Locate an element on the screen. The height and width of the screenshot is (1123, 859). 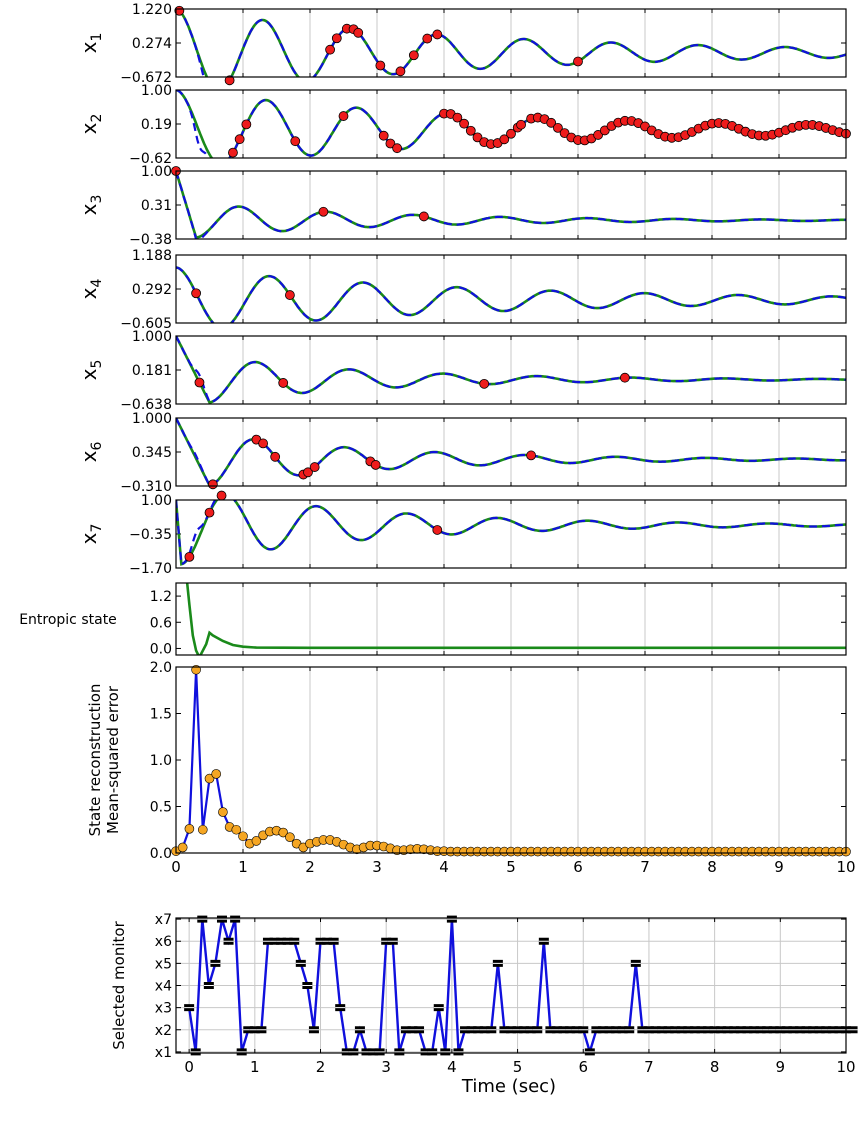
x-tick-label: 9 is located at coordinates (779, 867).